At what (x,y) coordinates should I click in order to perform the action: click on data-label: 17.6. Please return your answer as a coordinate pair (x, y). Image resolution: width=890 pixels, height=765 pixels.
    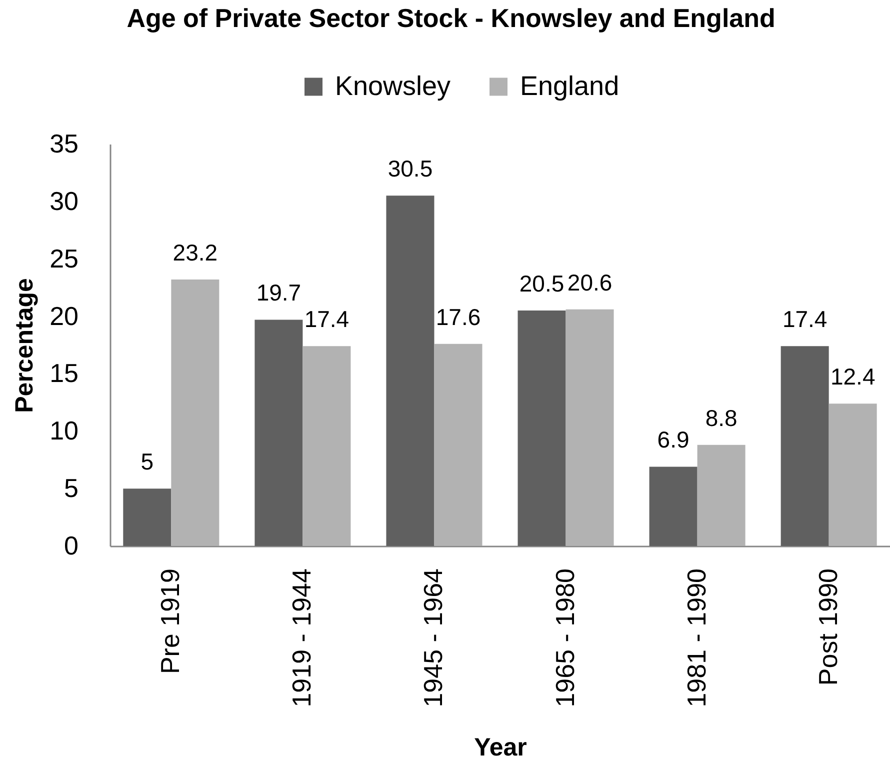
    Looking at the image, I should click on (458, 317).